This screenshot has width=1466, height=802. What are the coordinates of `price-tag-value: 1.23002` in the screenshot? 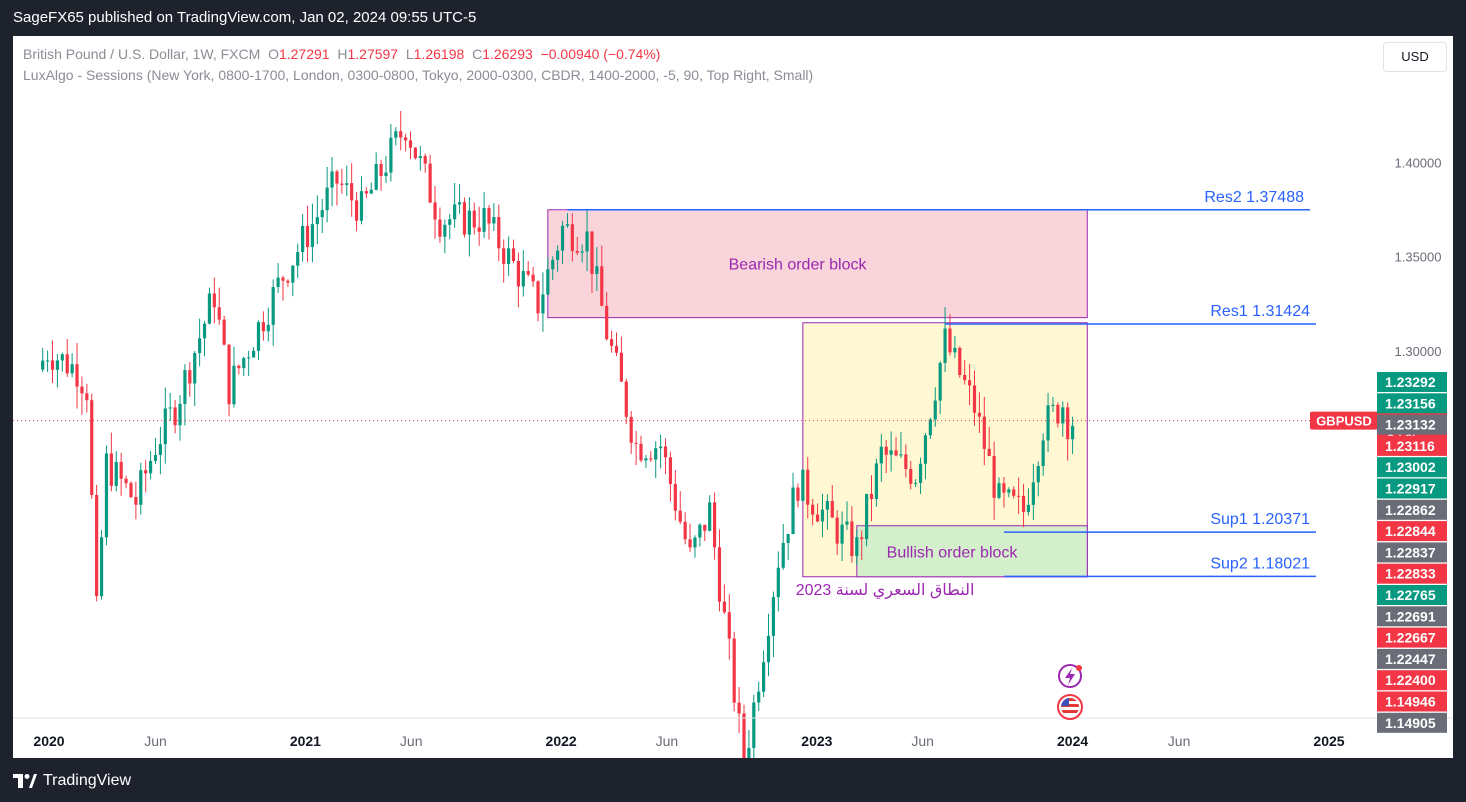 It's located at (1410, 467).